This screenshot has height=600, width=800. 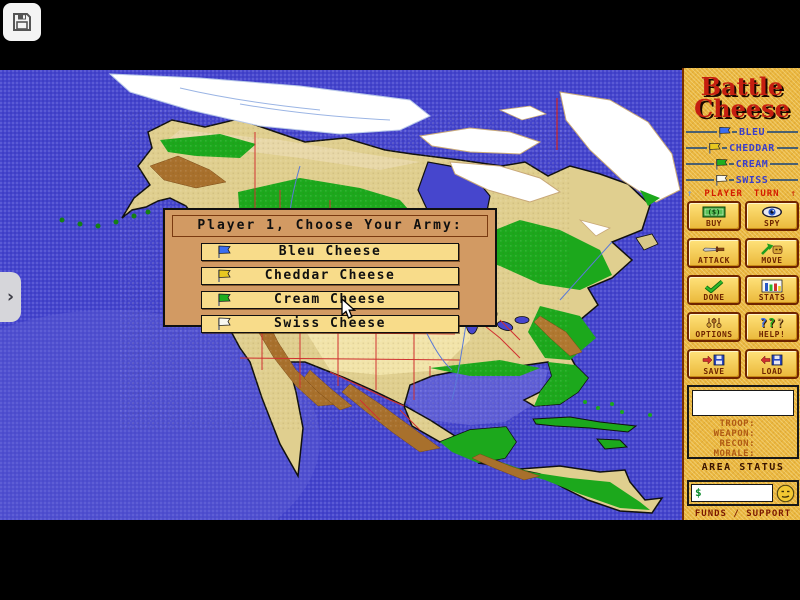 I want to click on turn-label: TURN, so click(x=766, y=194).